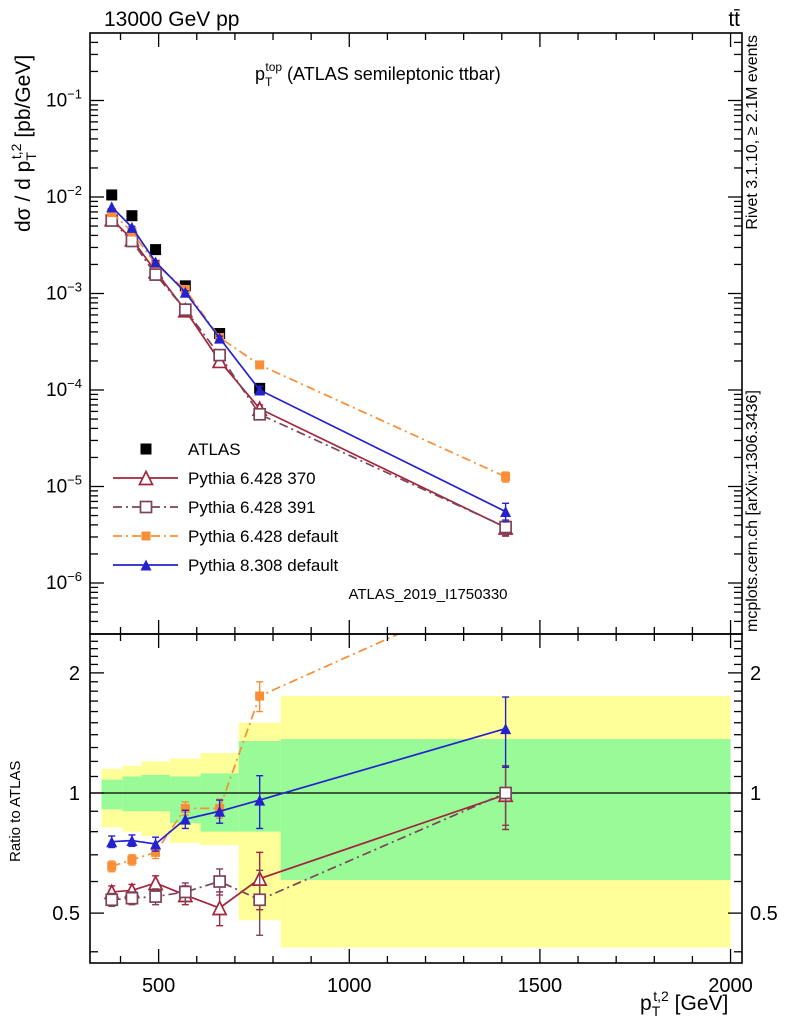 The image size is (786, 1024). I want to click on x-axis-label: pTt,2 [GeV], so click(684, 1003).